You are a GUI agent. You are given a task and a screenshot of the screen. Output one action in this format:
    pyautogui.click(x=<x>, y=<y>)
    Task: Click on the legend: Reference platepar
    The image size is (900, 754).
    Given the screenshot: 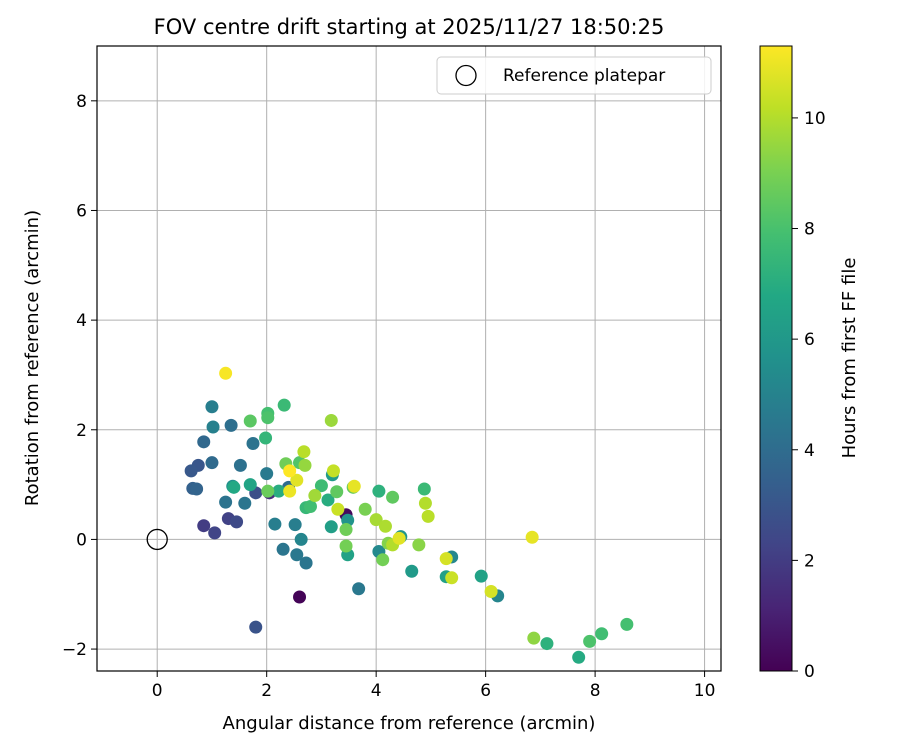 What is the action you would take?
    pyautogui.click(x=574, y=75)
    